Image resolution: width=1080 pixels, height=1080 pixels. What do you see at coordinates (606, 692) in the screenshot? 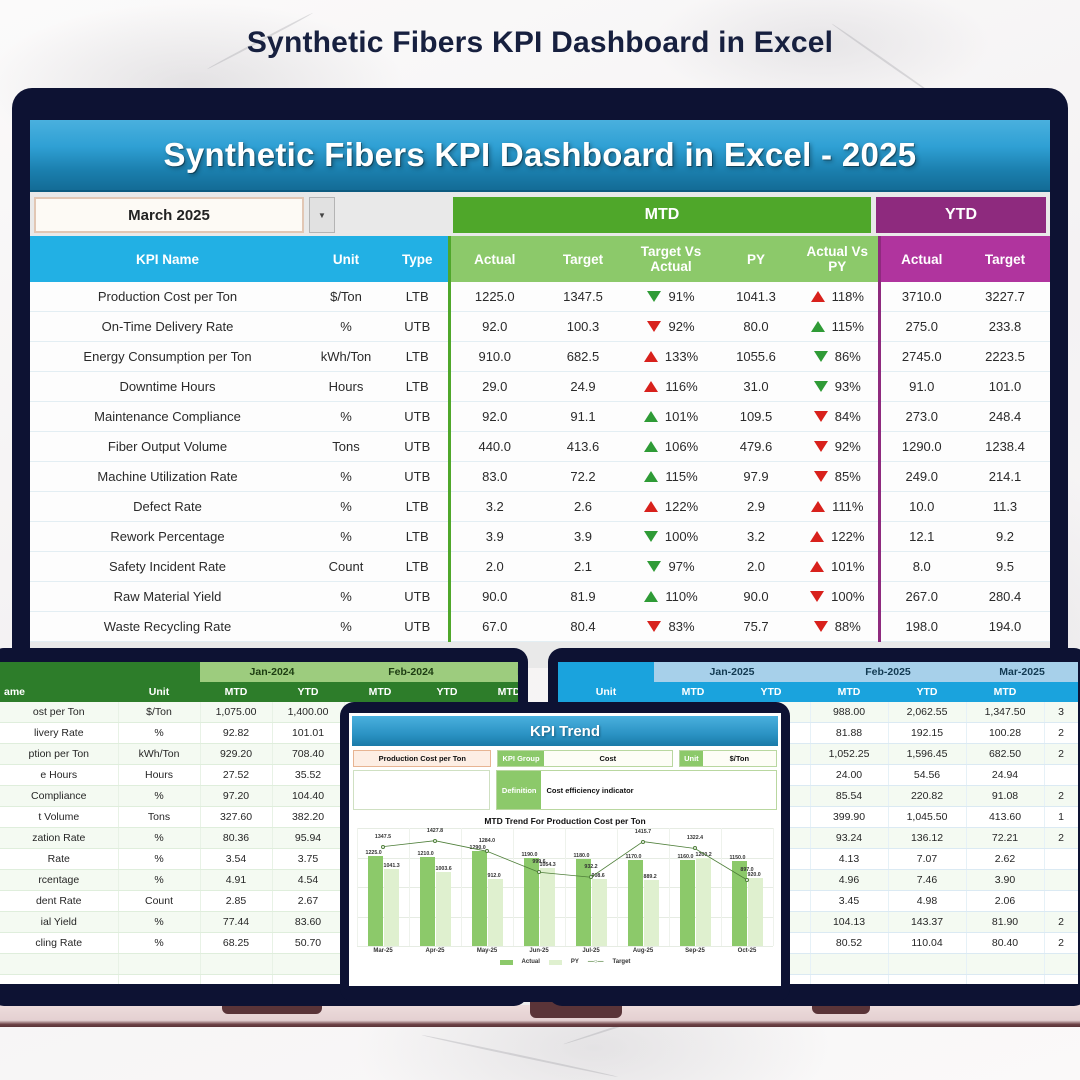
I see `monthly-2025-col-unit: Unit` at bounding box center [606, 692].